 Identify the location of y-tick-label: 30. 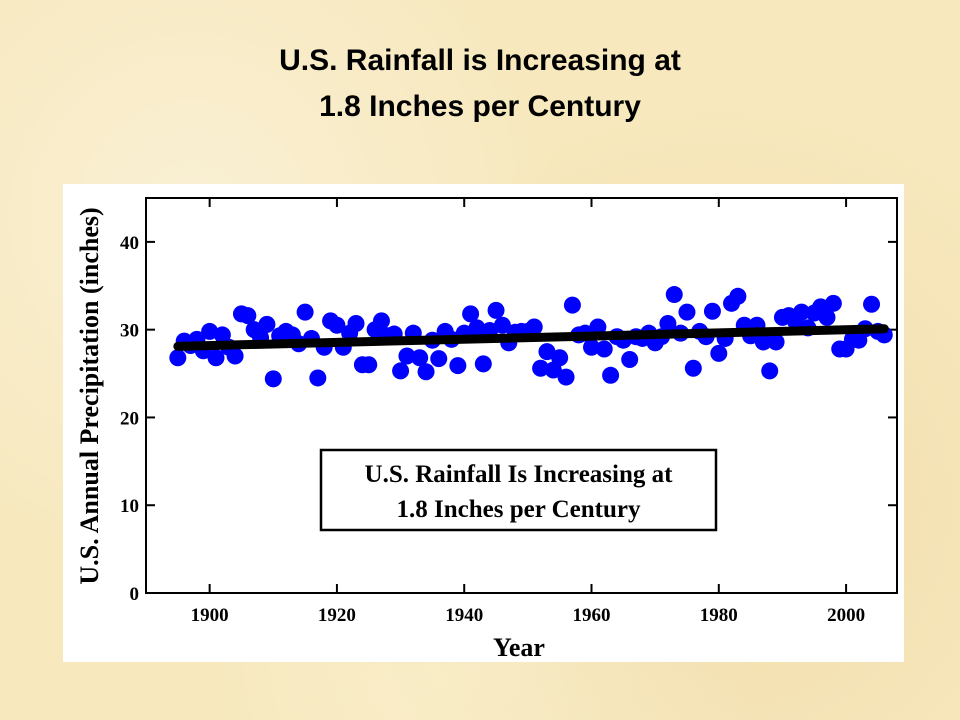
(129, 331).